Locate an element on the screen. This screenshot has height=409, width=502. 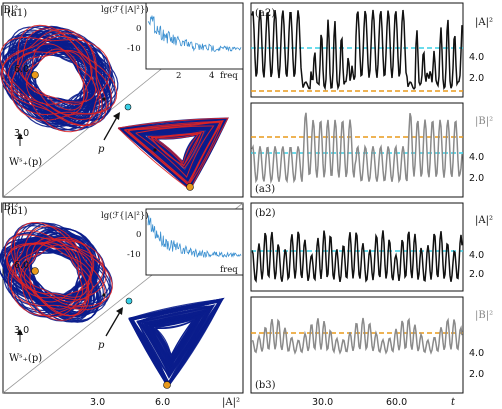
b3-ytick-2: 2.0 is located at coordinates (476, 374).